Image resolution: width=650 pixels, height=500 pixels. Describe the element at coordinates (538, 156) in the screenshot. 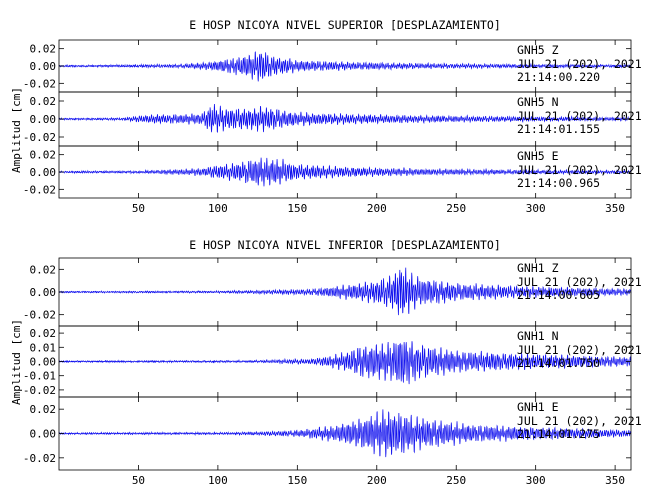

I see `station-label: GNH5 E` at that location.